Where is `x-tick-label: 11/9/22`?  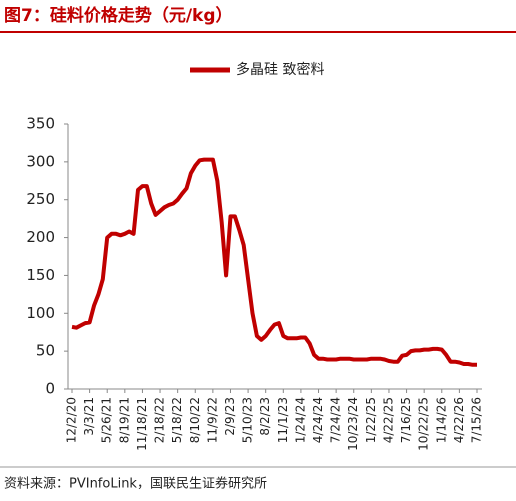 x-tick-label: 11/9/22 is located at coordinates (212, 420).